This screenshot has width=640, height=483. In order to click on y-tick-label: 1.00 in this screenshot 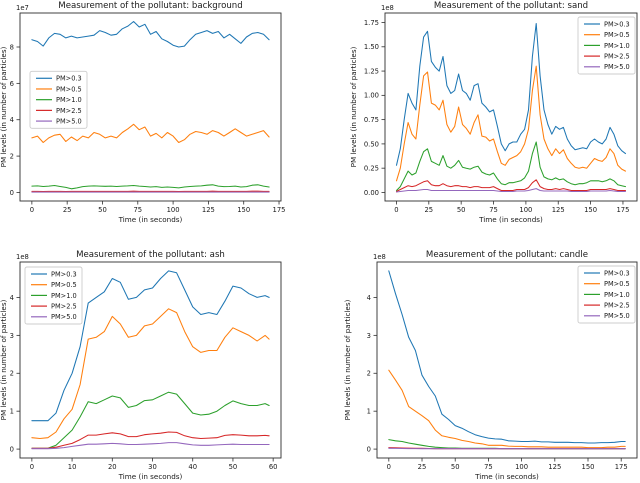, I will do `click(371, 96)`.